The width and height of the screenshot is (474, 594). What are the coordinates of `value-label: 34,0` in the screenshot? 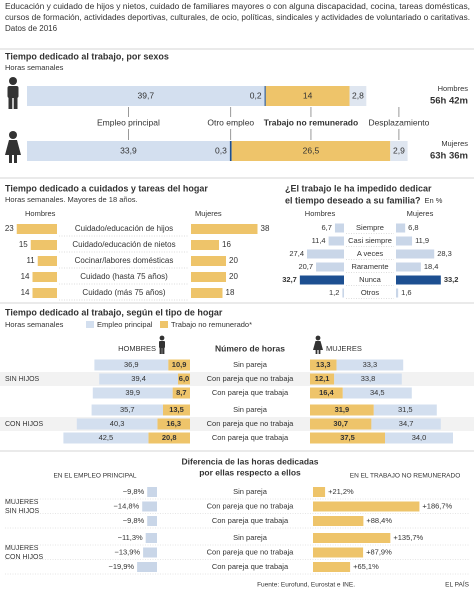 It's located at (419, 437).